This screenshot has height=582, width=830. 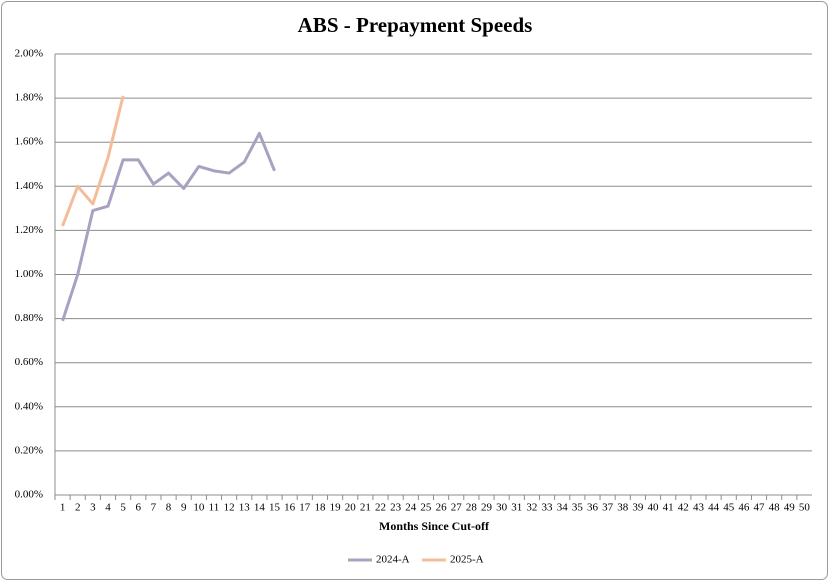 I want to click on x-tick-label: 29, so click(x=487, y=508).